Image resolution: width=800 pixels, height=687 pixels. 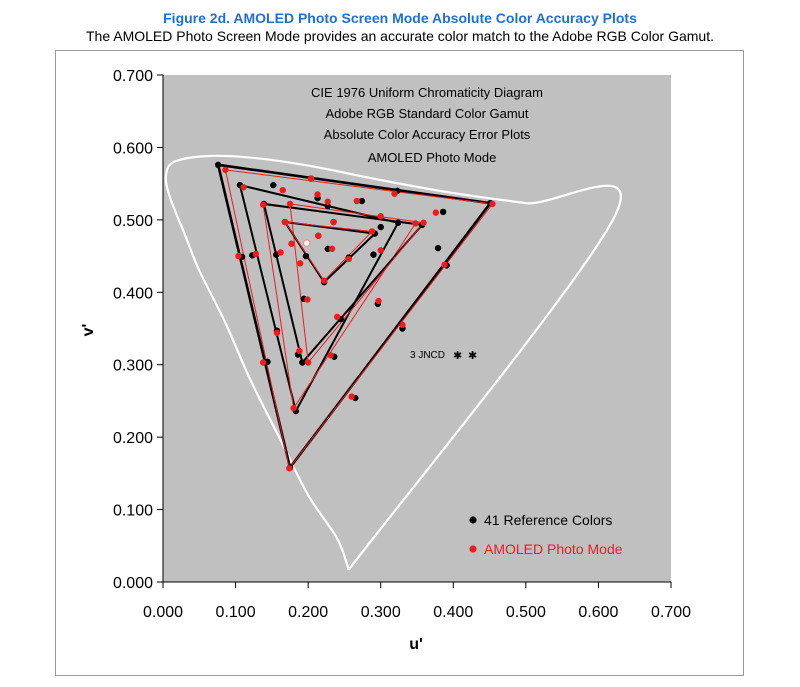 I want to click on x-tick-label: 0.100, so click(x=236, y=612).